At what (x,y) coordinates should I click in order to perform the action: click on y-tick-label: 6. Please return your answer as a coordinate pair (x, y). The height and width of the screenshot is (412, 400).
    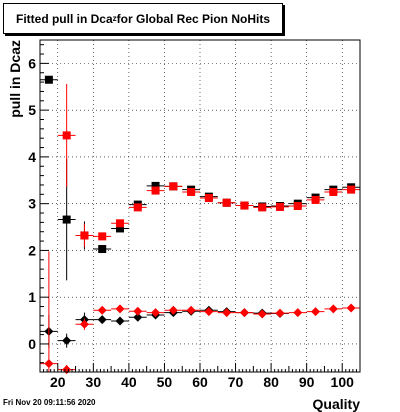
    Looking at the image, I should click on (32, 63).